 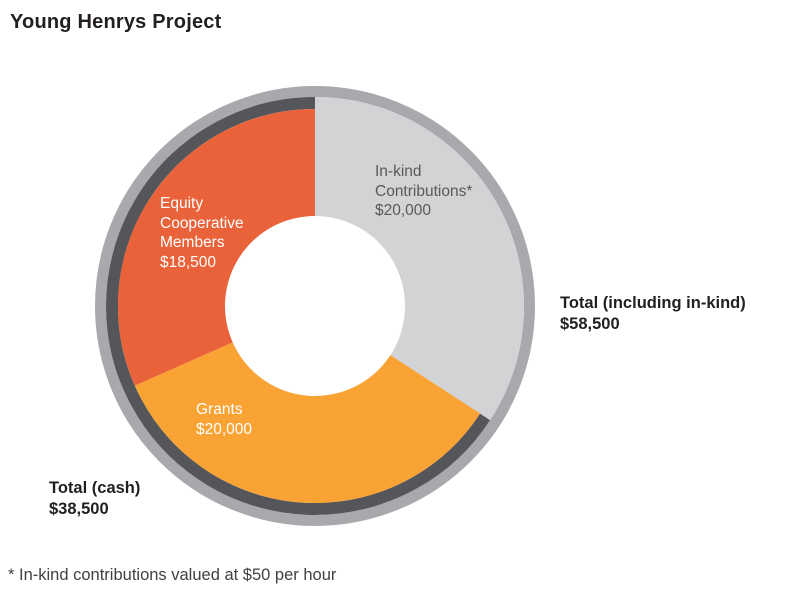 I want to click on segment-label-inkind: In-kind Contributions* $20,000, so click(x=423, y=191).